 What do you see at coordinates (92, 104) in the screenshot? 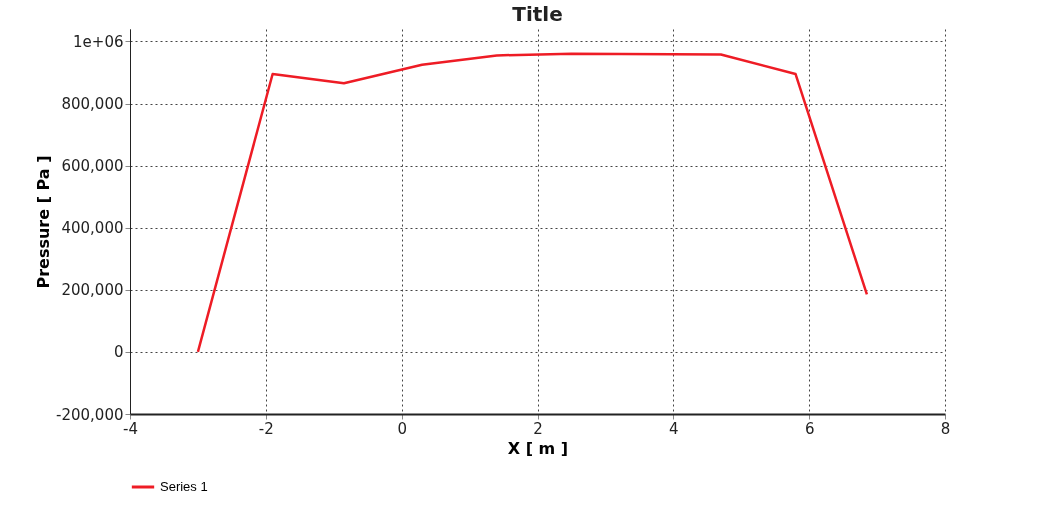
I see `y-tick-label: 800,000` at bounding box center [92, 104].